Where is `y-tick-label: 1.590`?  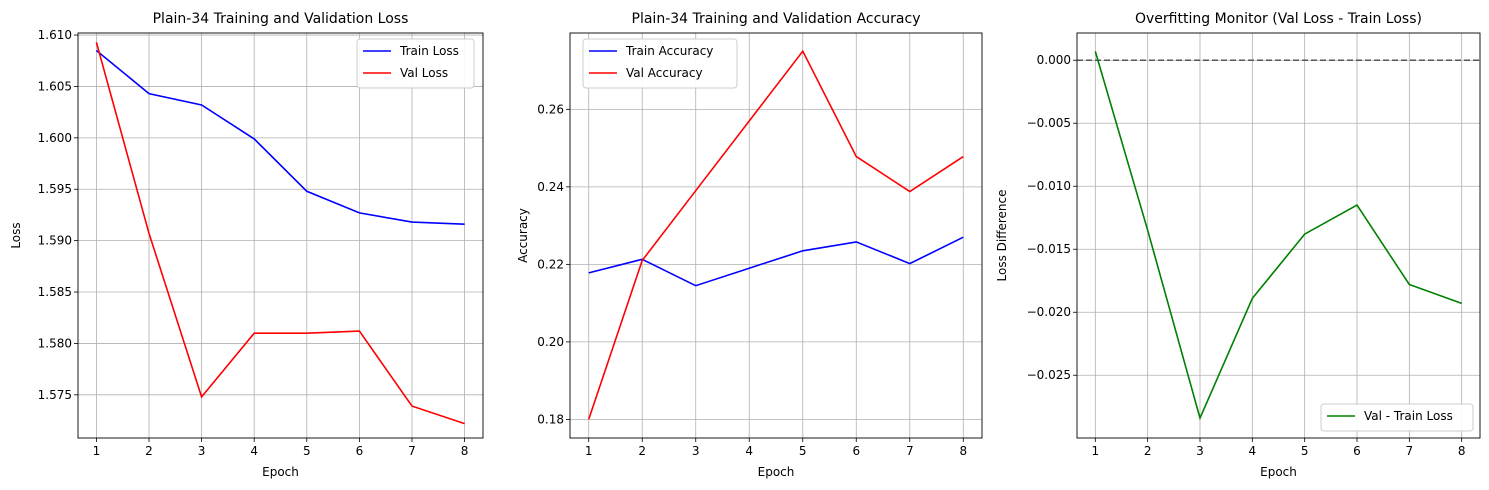 y-tick-label: 1.590 is located at coordinates (55, 241).